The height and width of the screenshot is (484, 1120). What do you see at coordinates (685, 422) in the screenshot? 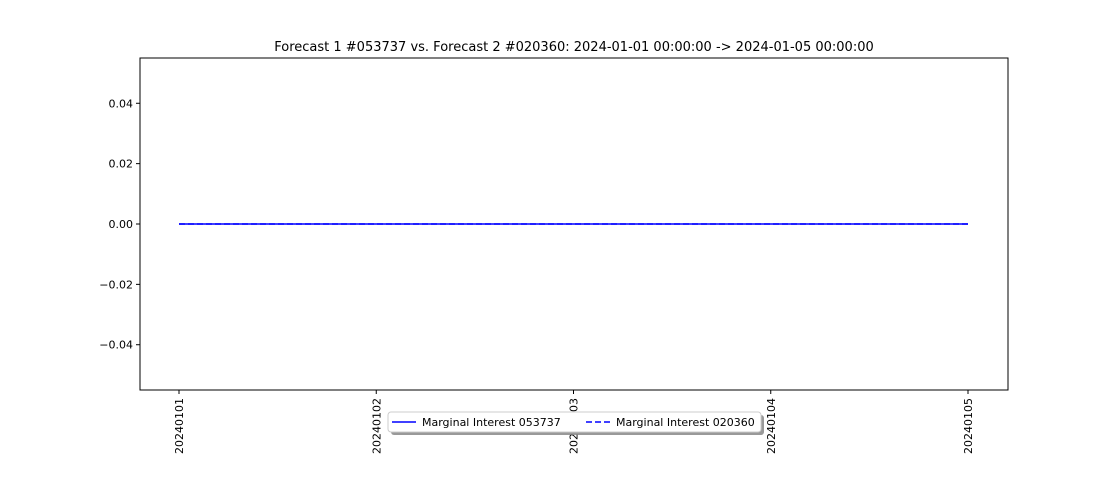
I see `legend-label-2: Marginal Interest 020360` at bounding box center [685, 422].